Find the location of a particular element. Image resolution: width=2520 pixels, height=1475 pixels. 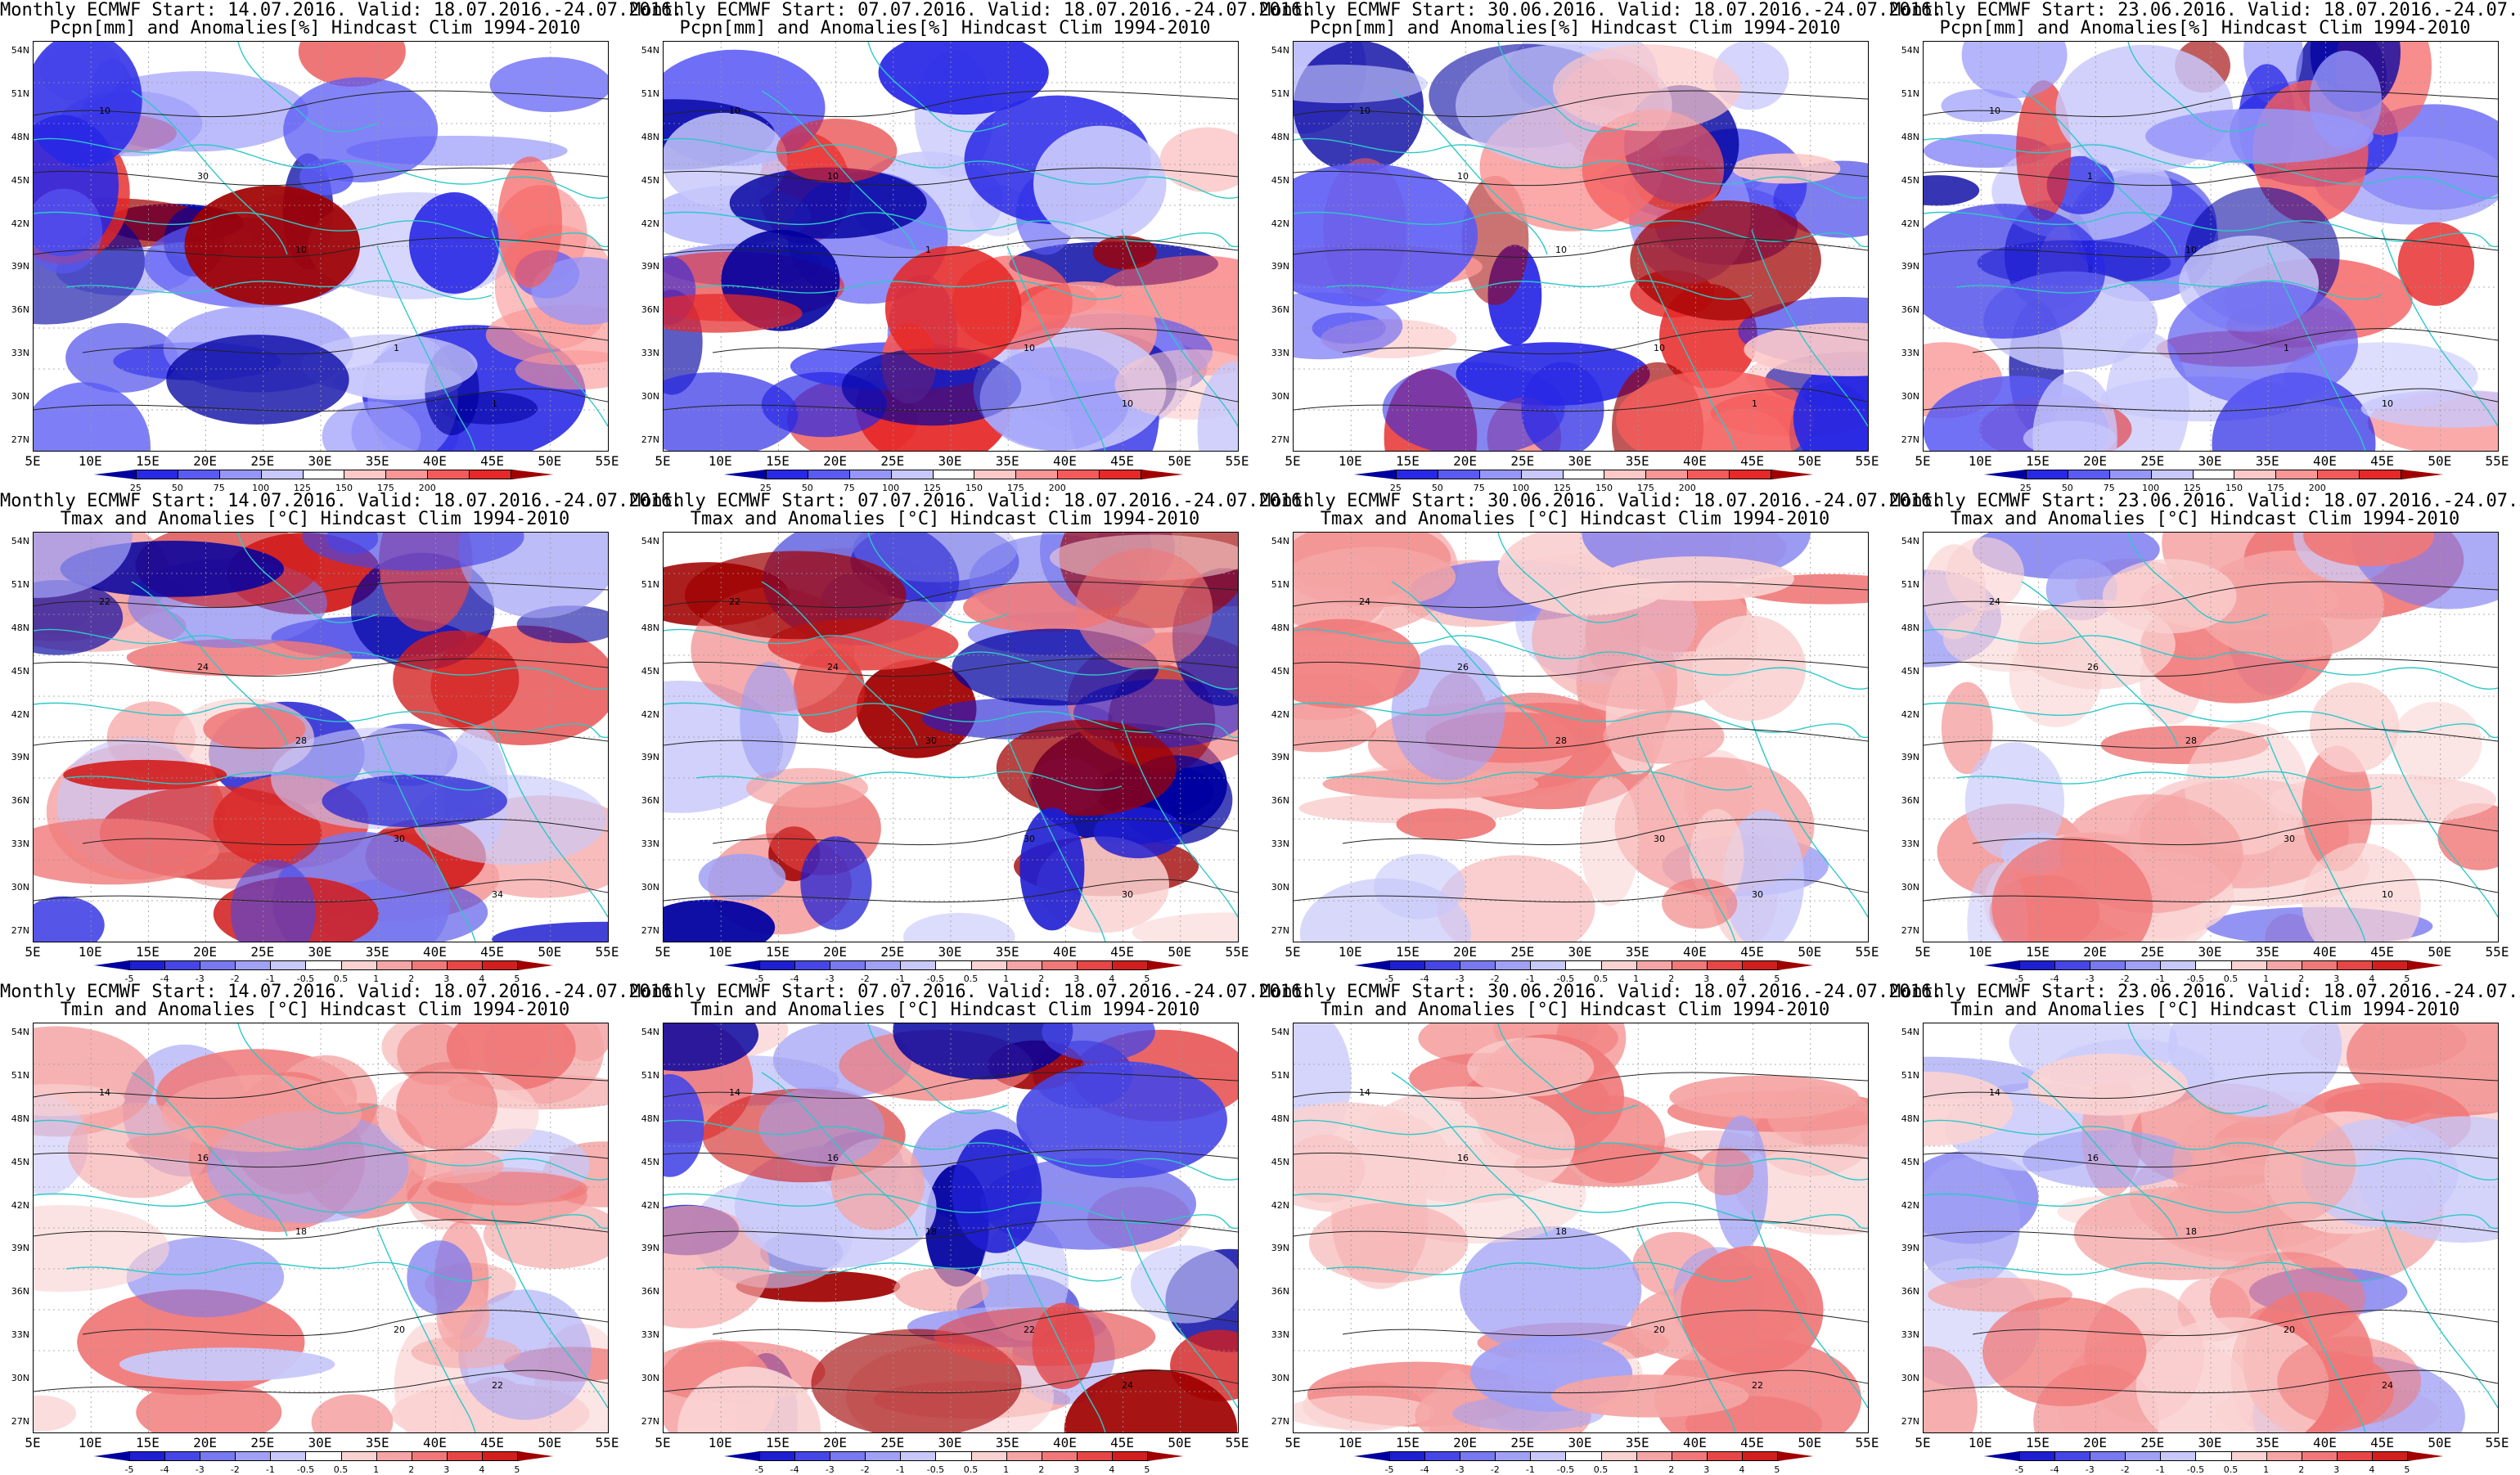

colorbar-label: -0.5 is located at coordinates (936, 1469).